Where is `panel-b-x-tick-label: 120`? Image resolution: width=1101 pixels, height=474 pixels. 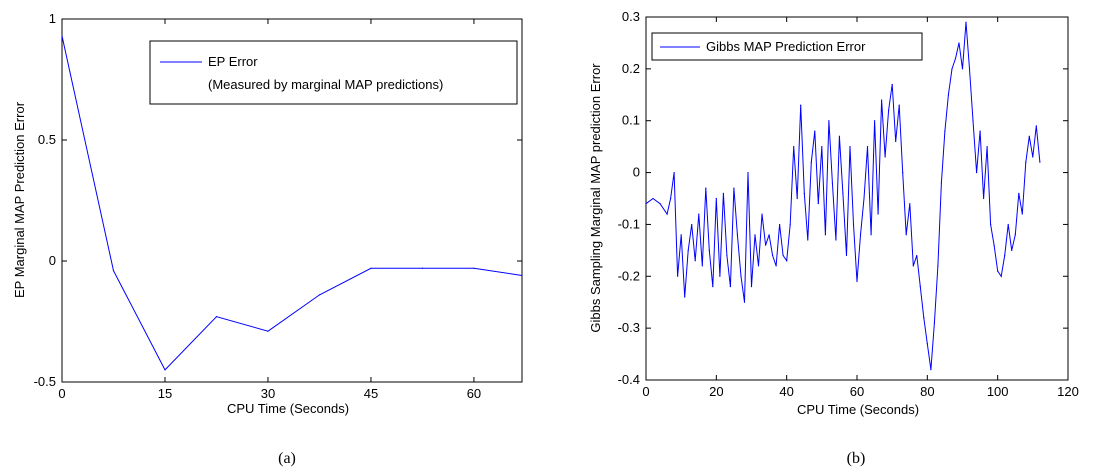
panel-b-x-tick-label: 120 is located at coordinates (1068, 391).